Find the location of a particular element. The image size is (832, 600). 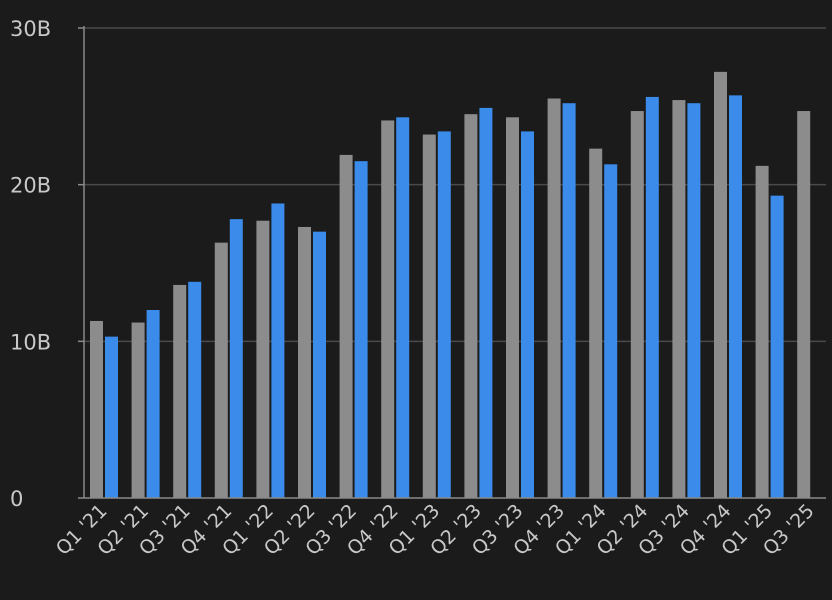

y-tick-label: 20B is located at coordinates (30, 186).